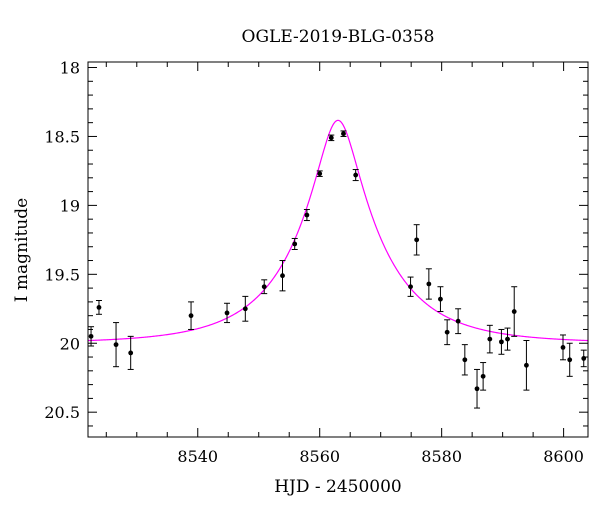  Describe the element at coordinates (319, 456) in the screenshot. I see `x-tick-label: 8560` at that location.